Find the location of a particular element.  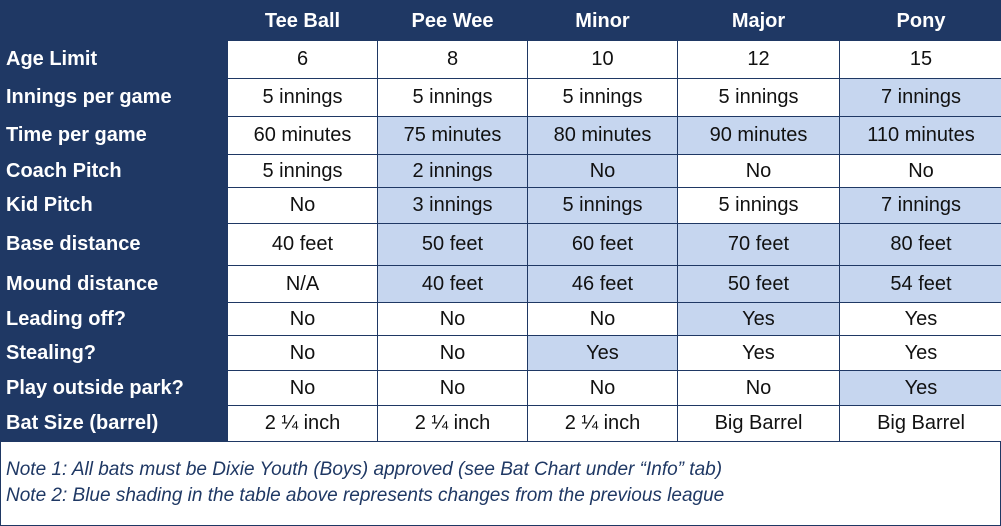

column-header: Pee Wee is located at coordinates (452, 21).